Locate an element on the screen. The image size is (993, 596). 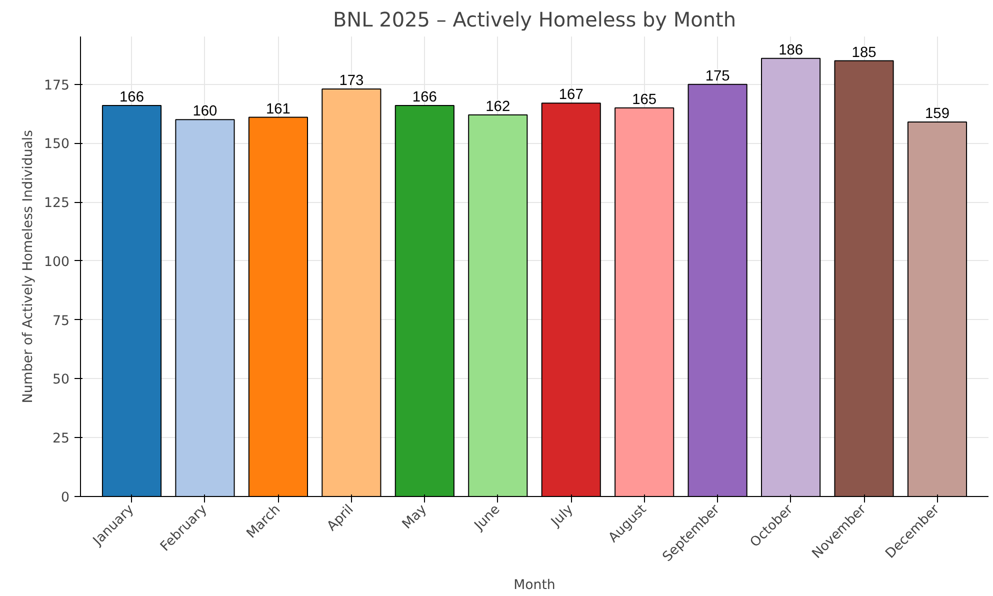
y-tick-label: 175 is located at coordinates (57, 86).